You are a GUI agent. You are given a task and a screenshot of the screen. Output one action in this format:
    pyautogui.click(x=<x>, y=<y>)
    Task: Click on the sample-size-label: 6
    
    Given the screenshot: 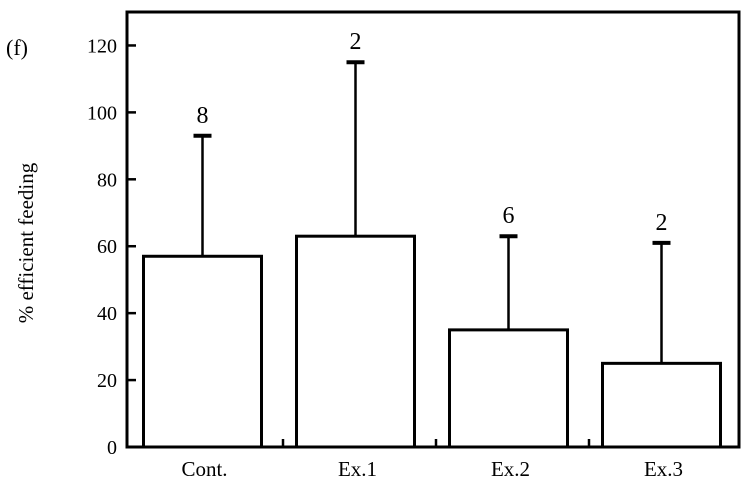 What is the action you would take?
    pyautogui.click(x=509, y=216)
    